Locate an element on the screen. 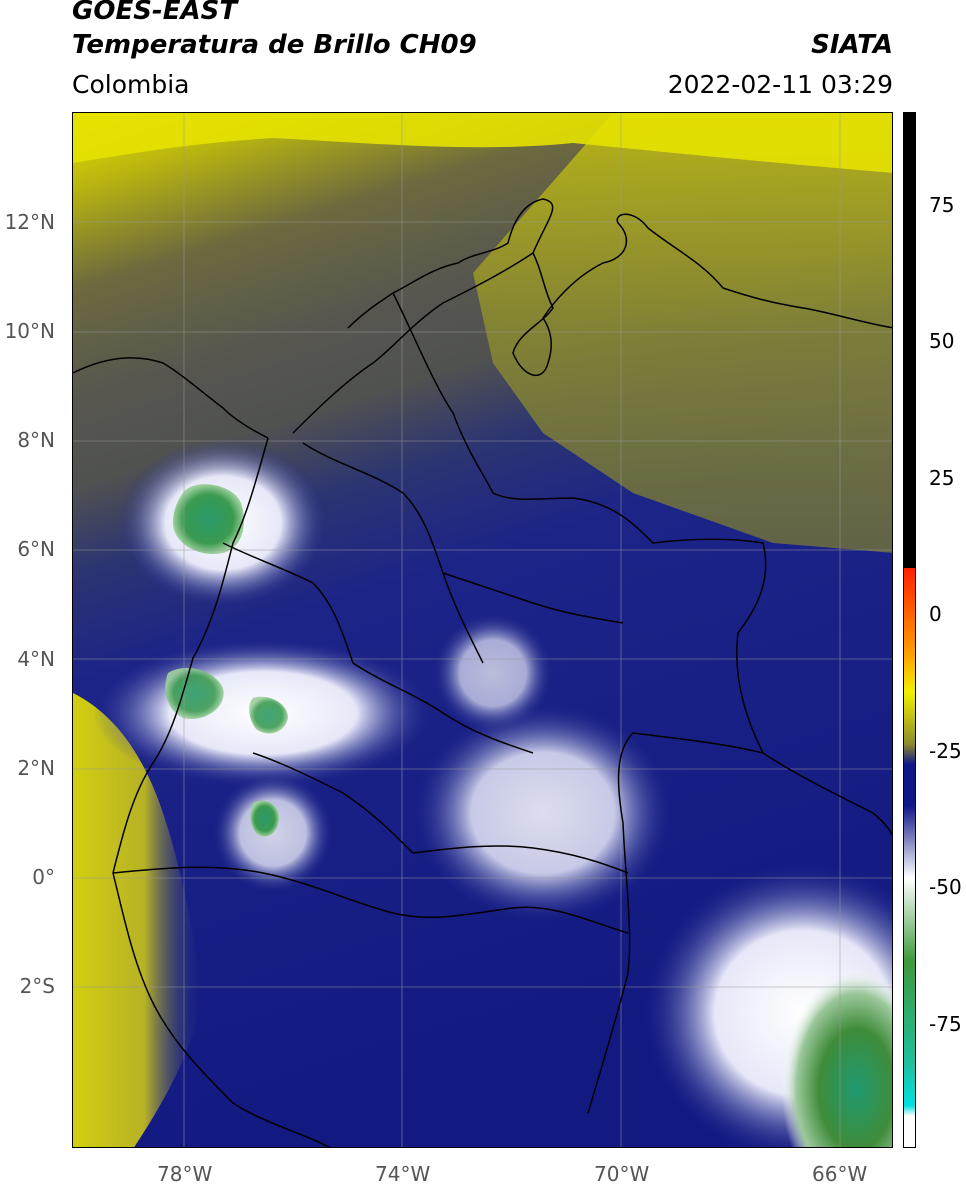 The width and height of the screenshot is (966, 1190). colorbar-label-minus50: -50 is located at coordinates (945, 887).